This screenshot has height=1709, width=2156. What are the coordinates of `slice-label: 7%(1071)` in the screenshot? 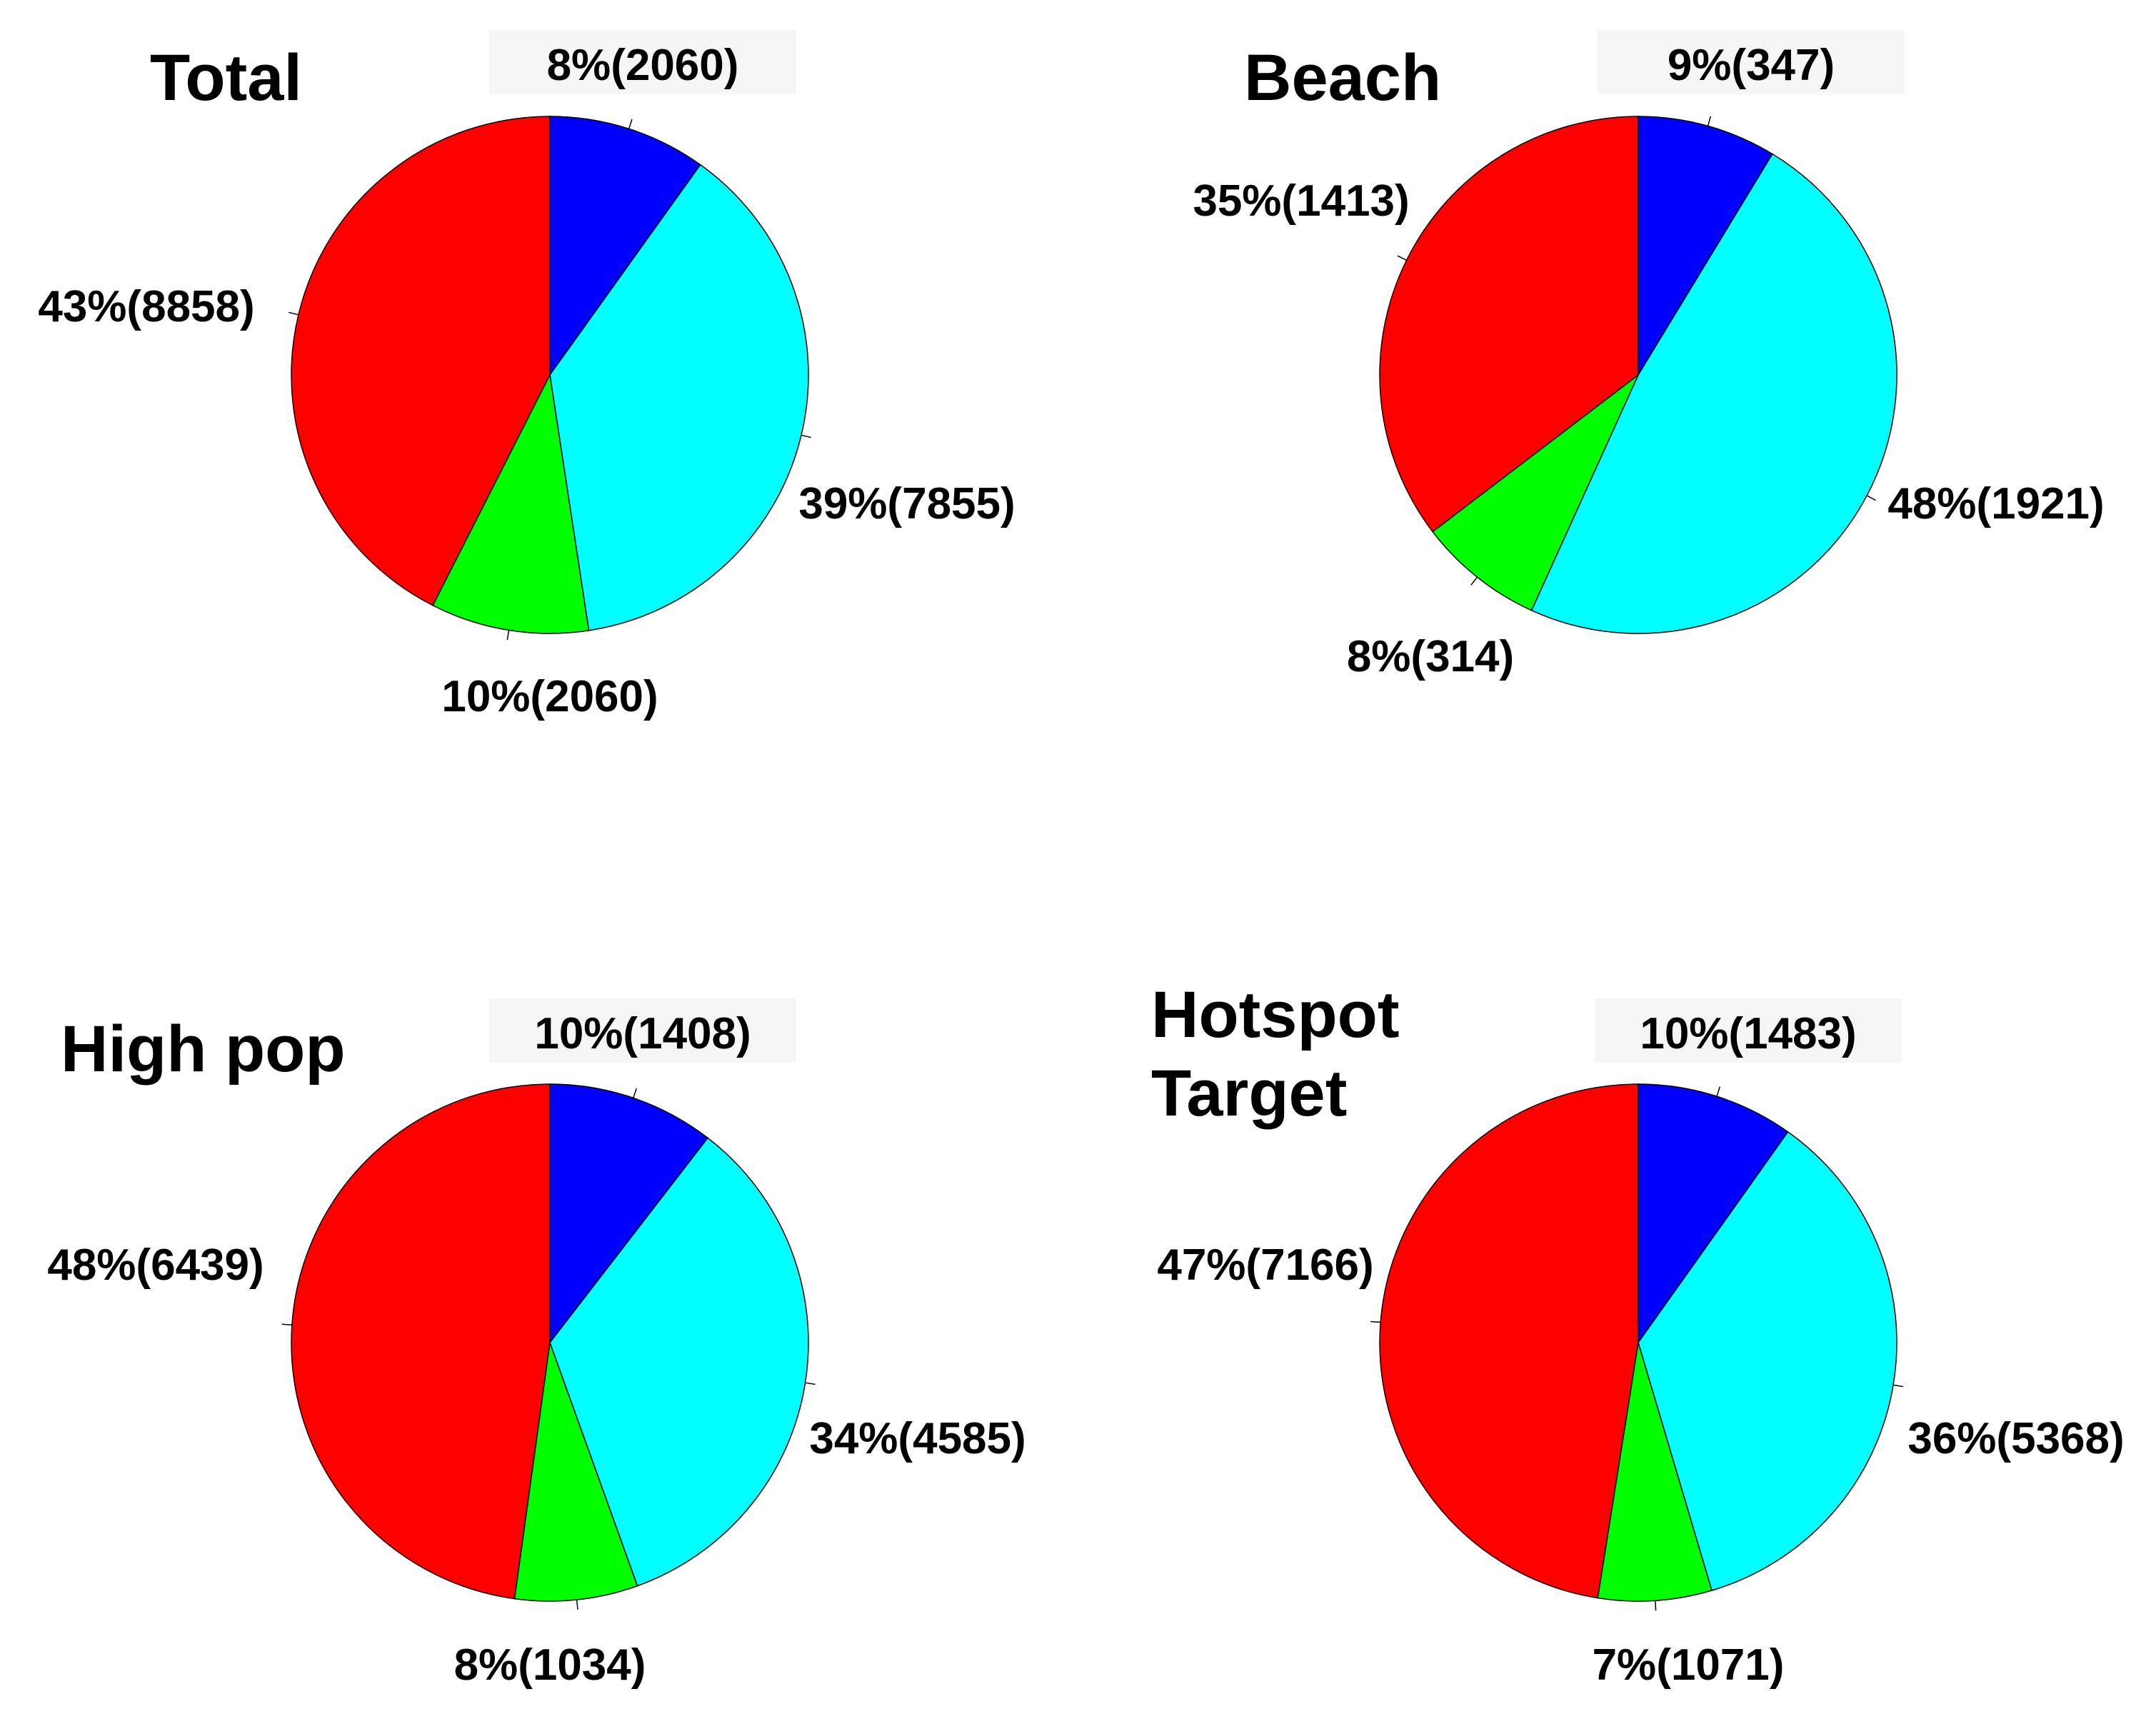 It's located at (1689, 1665).